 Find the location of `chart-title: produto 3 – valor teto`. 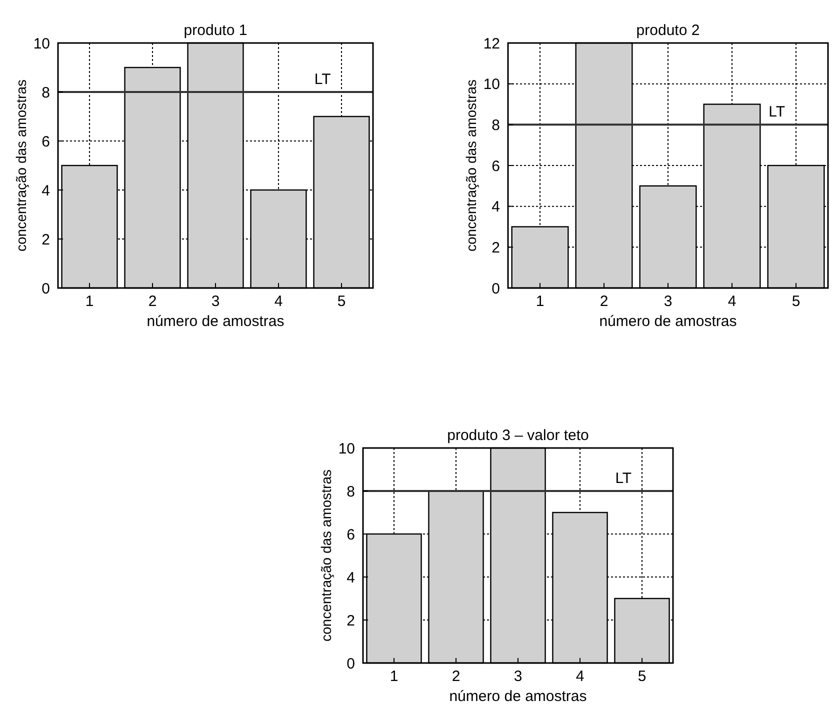

chart-title: produto 3 – valor teto is located at coordinates (518, 435).